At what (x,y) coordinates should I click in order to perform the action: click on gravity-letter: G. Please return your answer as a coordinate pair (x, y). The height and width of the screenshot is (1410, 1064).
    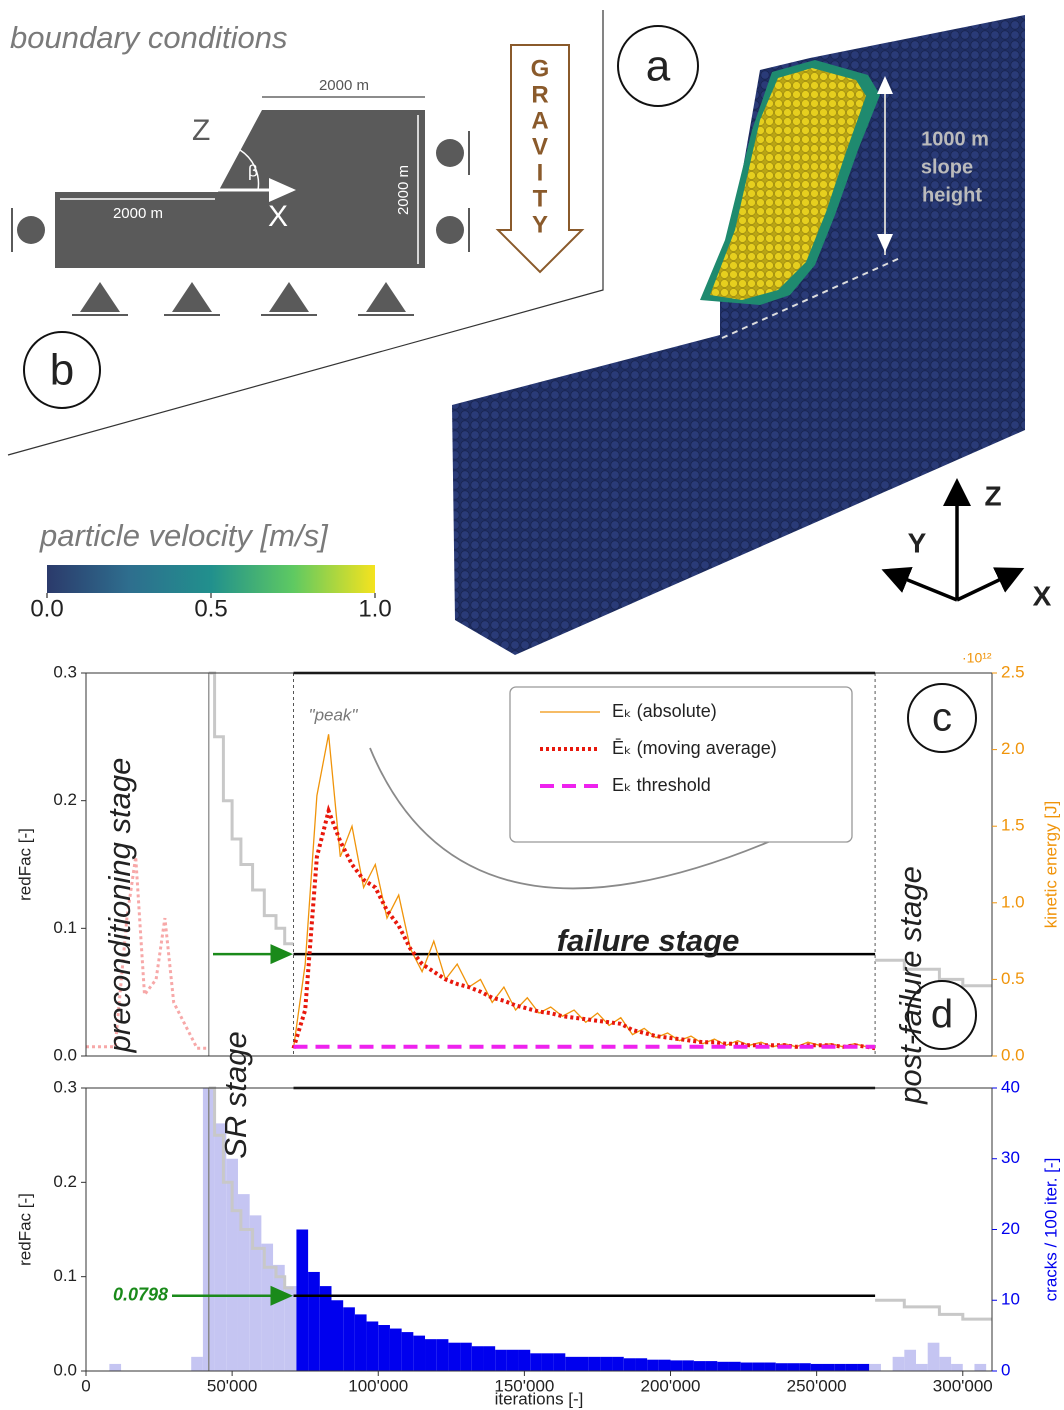
    Looking at the image, I should click on (540, 68).